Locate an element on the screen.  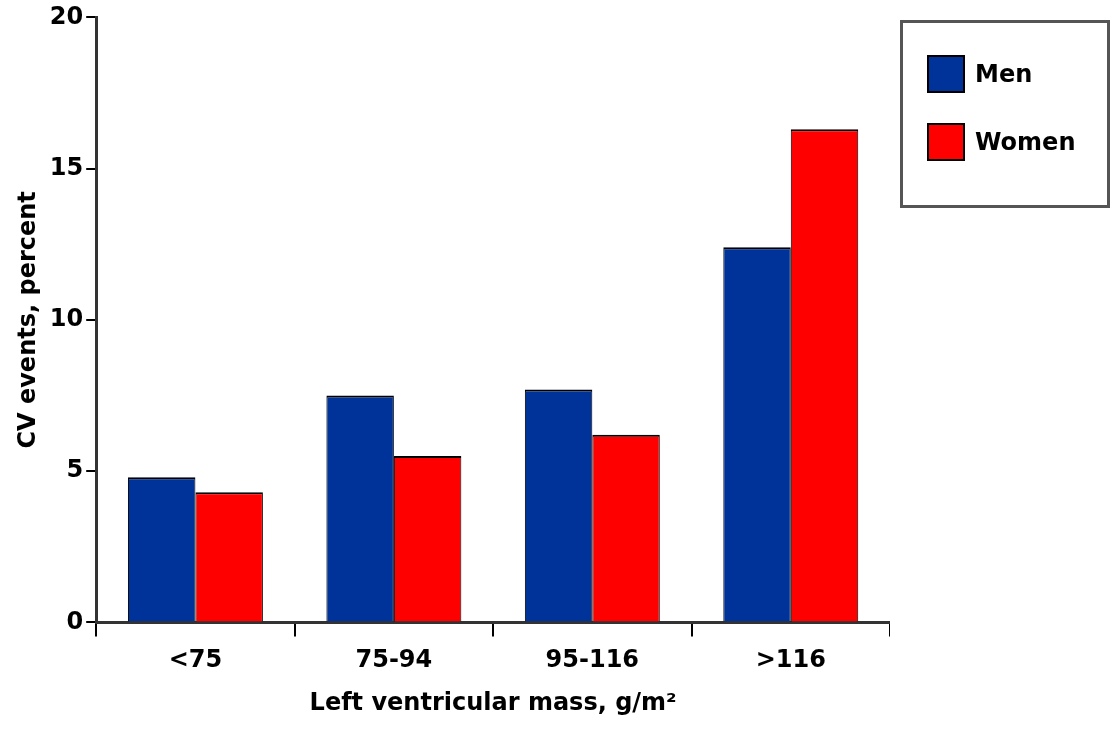
y-tick-label: 15 is located at coordinates (66, 166).